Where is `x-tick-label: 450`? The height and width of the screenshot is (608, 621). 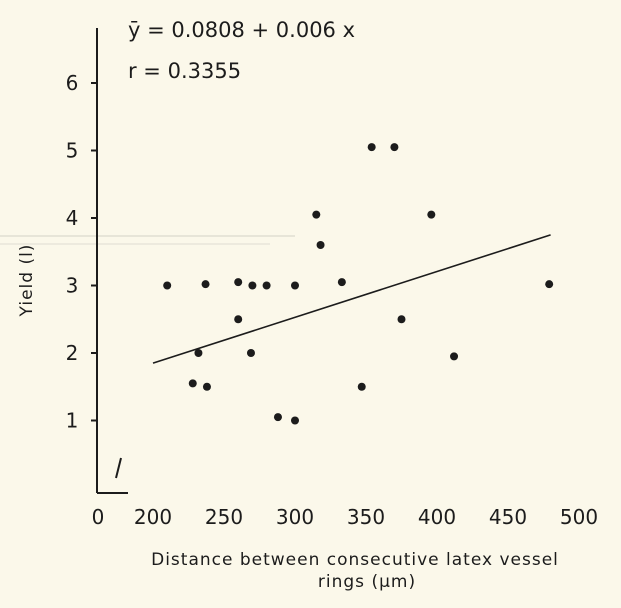 x-tick-label: 450 is located at coordinates (508, 517).